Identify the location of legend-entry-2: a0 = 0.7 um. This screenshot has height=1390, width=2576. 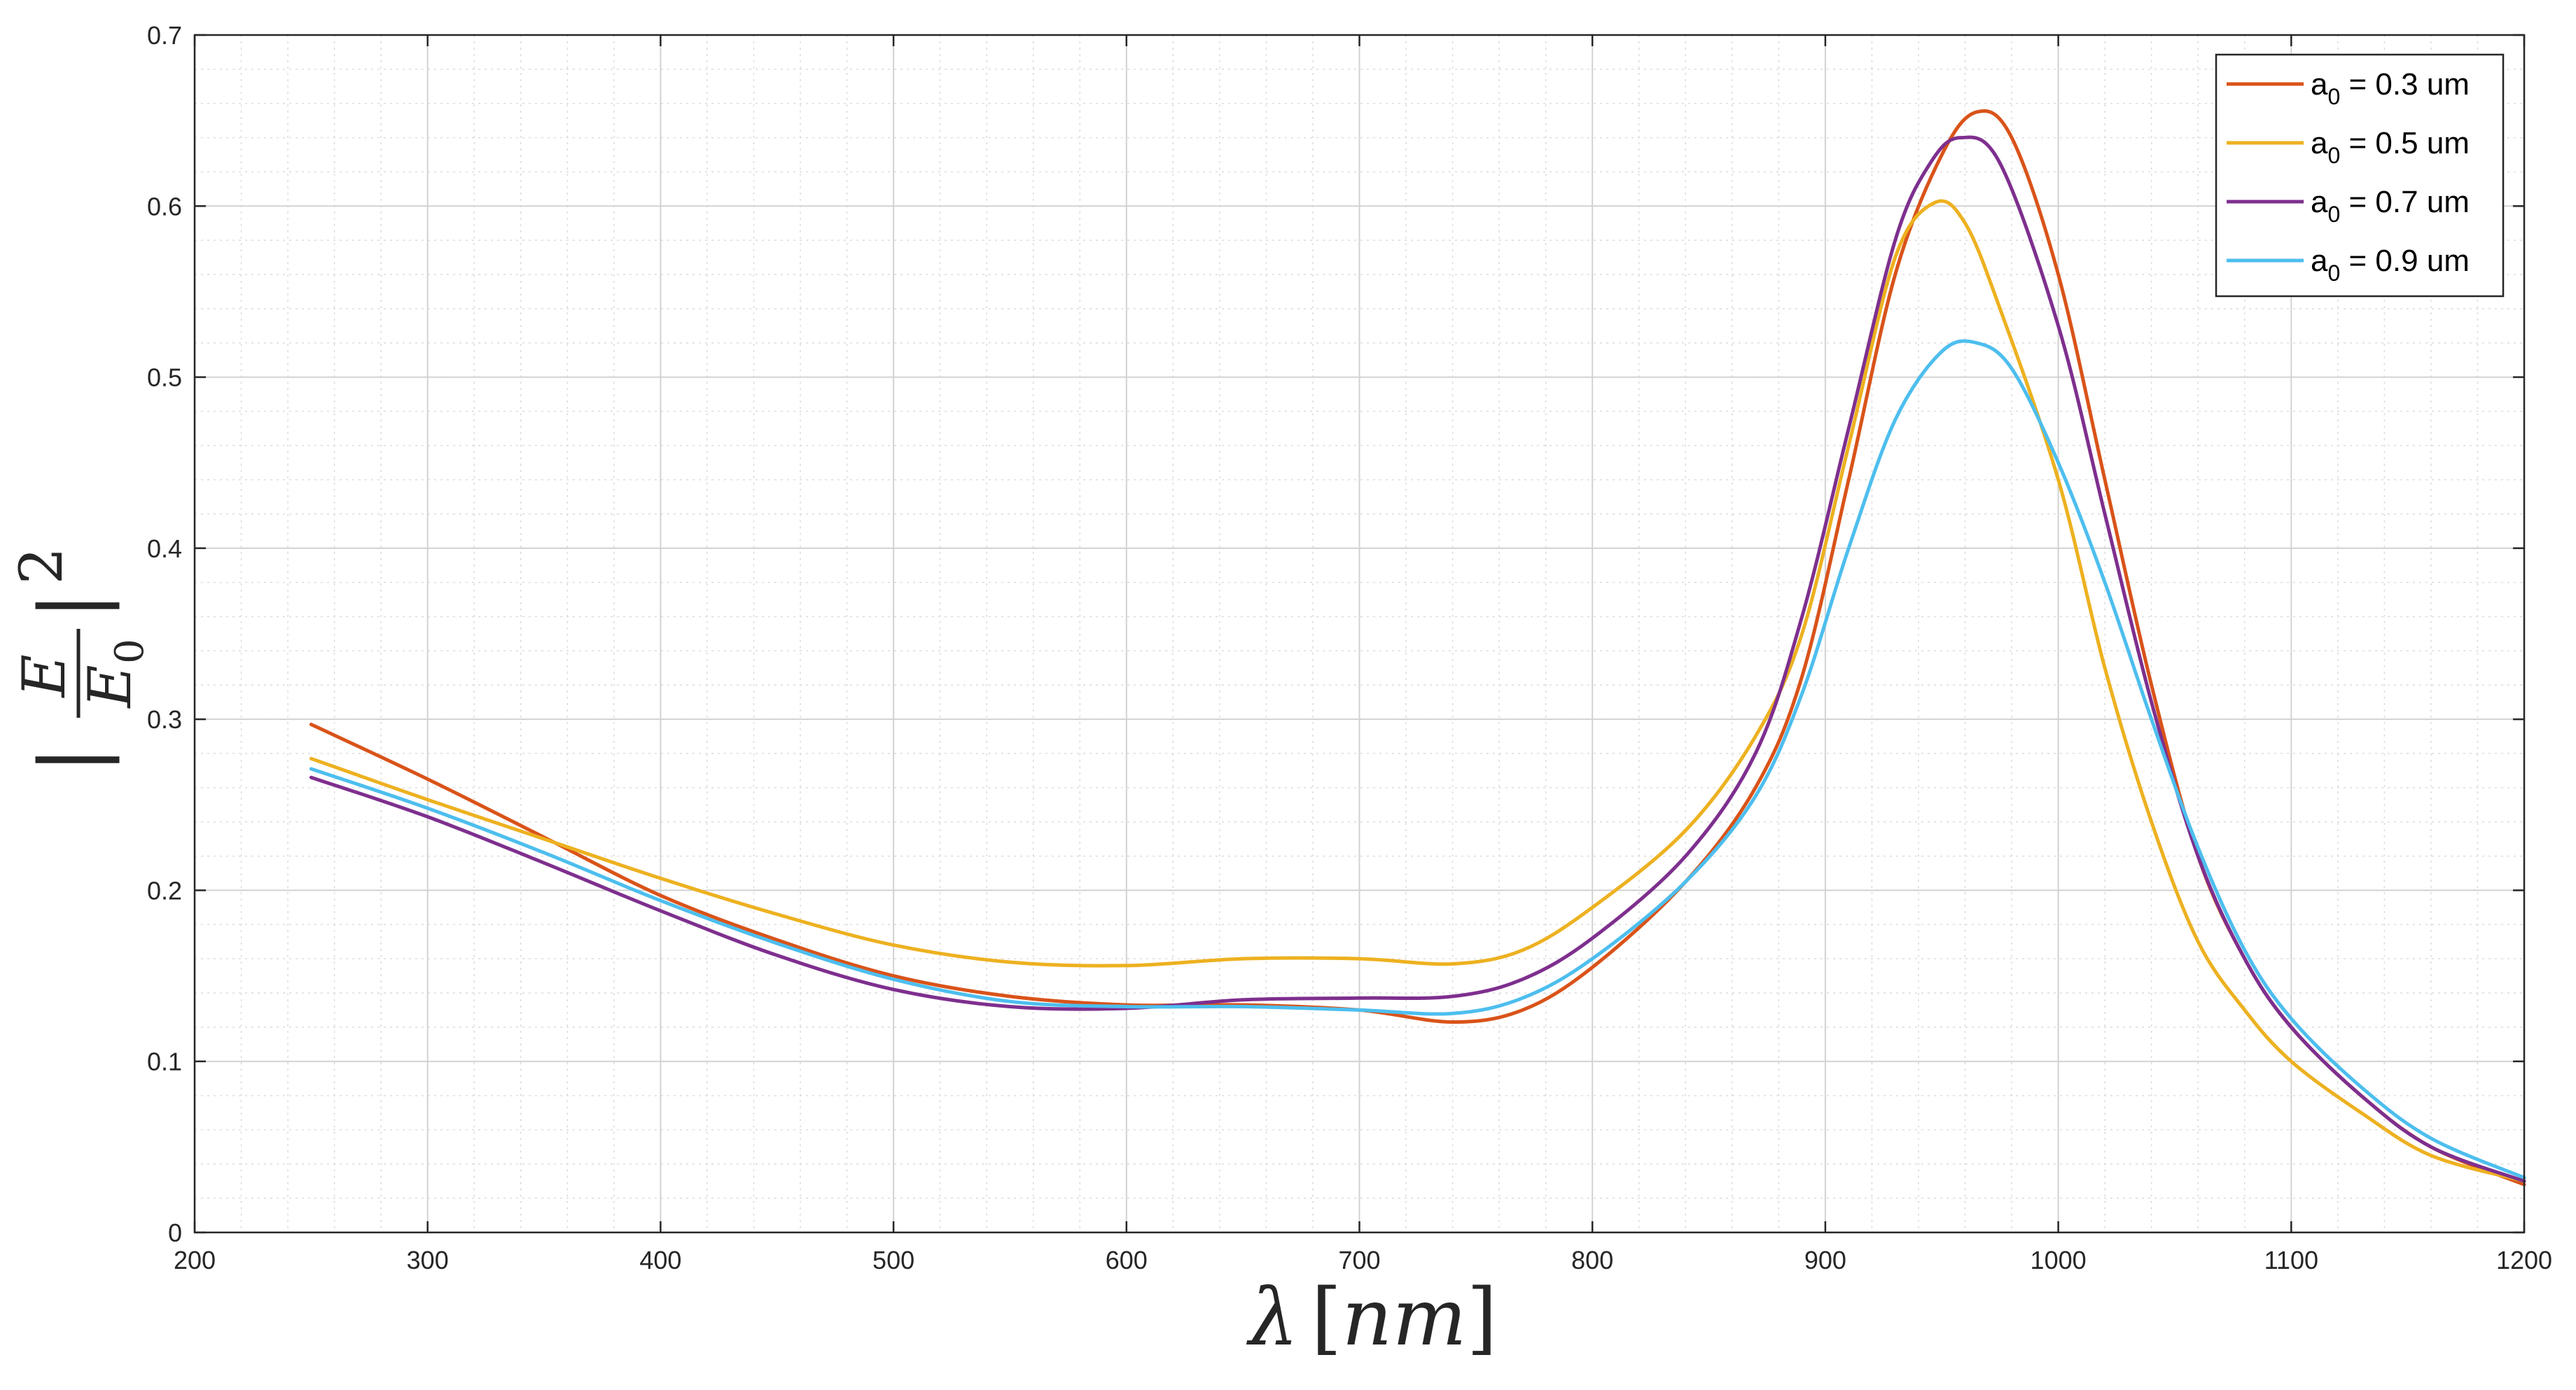
(2348, 206).